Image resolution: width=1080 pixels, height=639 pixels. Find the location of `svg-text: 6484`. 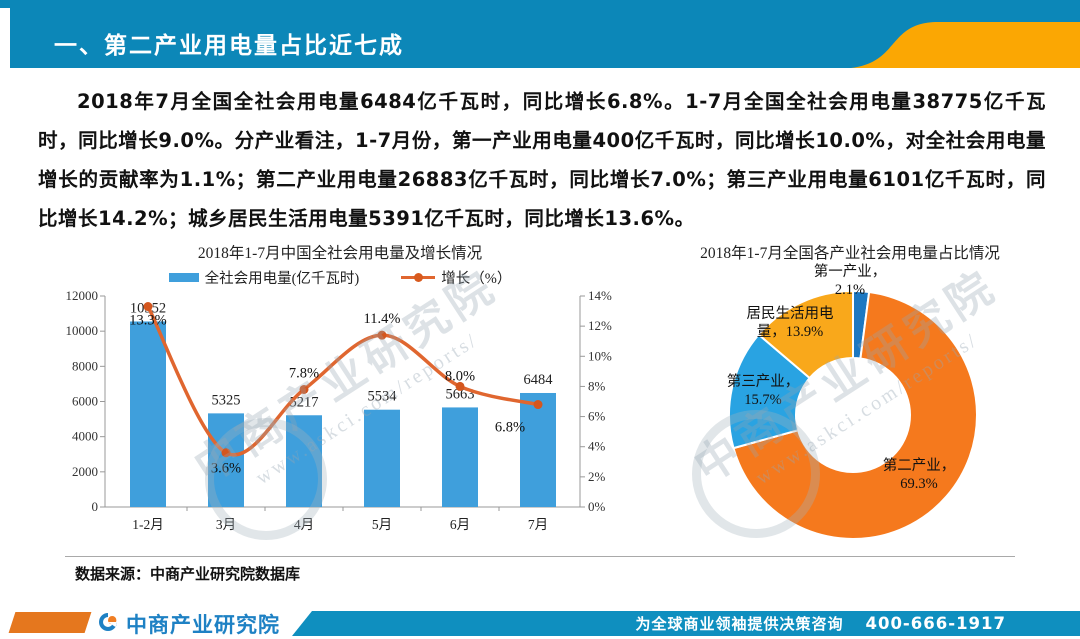

svg-text: 6484 is located at coordinates (539, 380).